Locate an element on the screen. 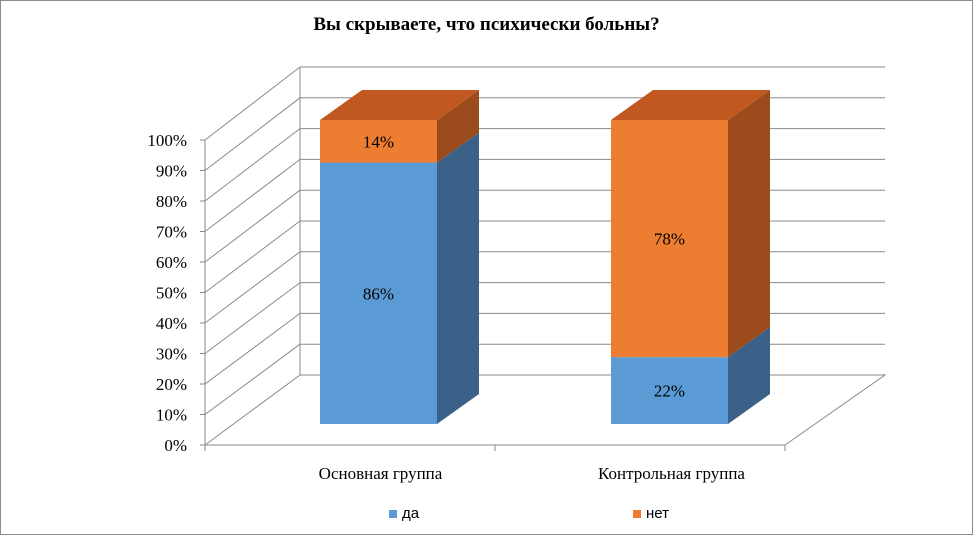 This screenshot has width=973, height=535. y-tick-label: 60% is located at coordinates (171, 262).